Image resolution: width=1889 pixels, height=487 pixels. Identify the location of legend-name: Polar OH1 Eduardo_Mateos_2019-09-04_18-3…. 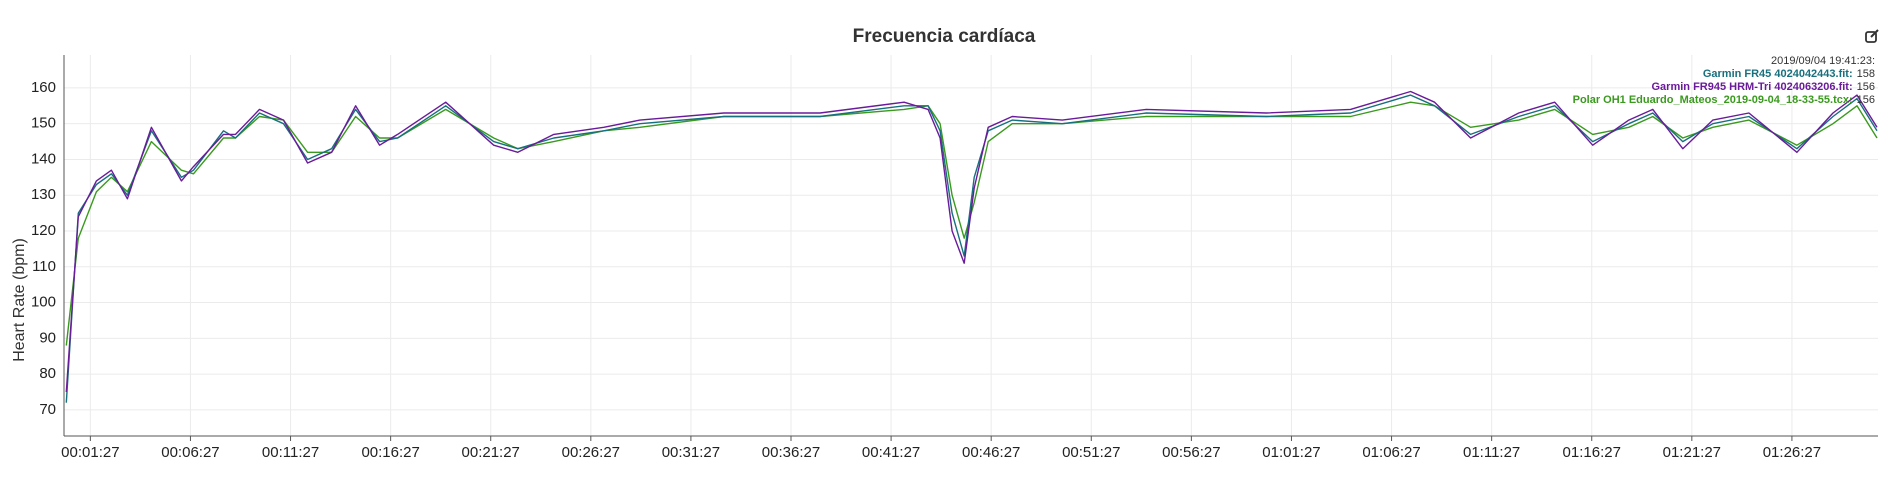
(1713, 100).